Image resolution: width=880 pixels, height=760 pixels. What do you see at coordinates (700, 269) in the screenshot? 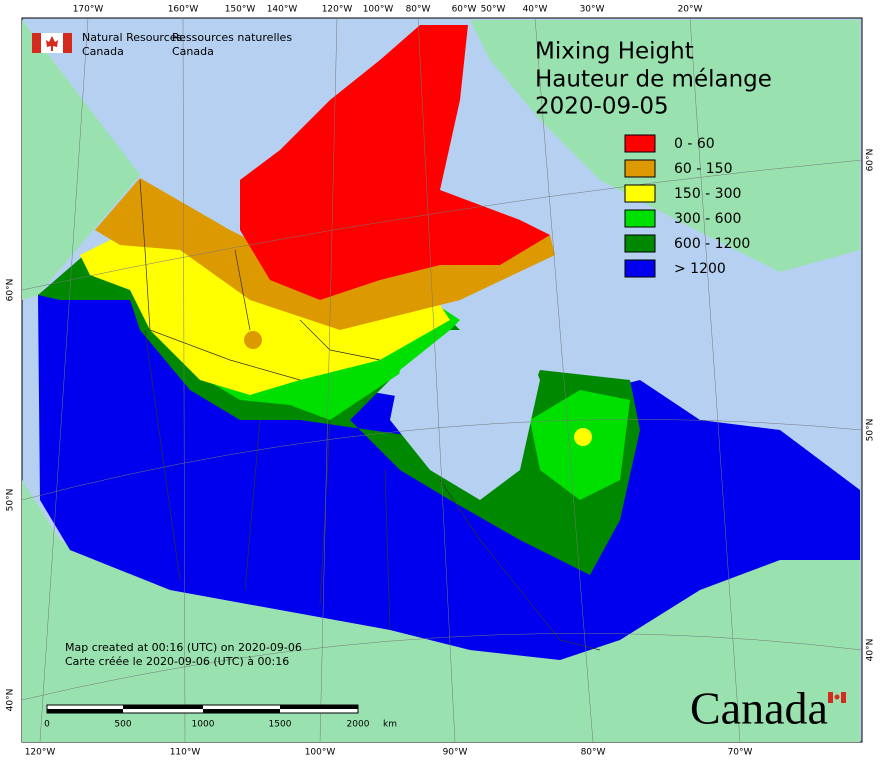
I see `legend-label: > 1200` at bounding box center [700, 269].